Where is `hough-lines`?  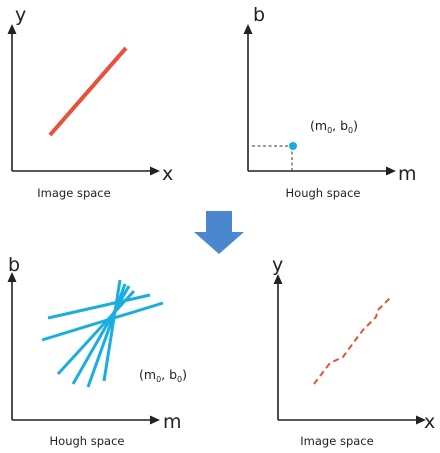 hough-lines is located at coordinates (102, 333).